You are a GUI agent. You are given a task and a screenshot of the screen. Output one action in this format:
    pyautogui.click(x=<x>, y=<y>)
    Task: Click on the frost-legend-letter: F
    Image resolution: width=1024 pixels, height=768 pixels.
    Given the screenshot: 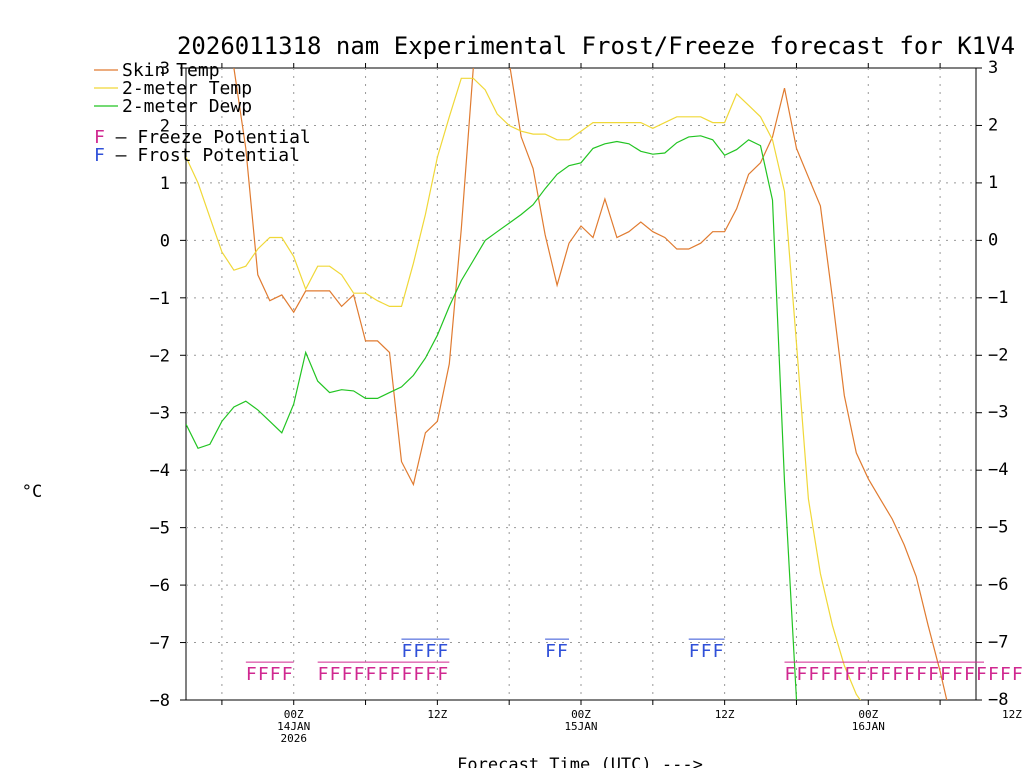 What is the action you would take?
    pyautogui.click(x=99, y=155)
    